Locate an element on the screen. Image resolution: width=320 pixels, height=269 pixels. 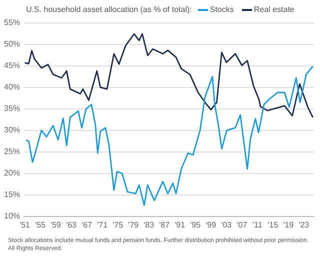
x-tick-label: '03 is located at coordinates (226, 225).